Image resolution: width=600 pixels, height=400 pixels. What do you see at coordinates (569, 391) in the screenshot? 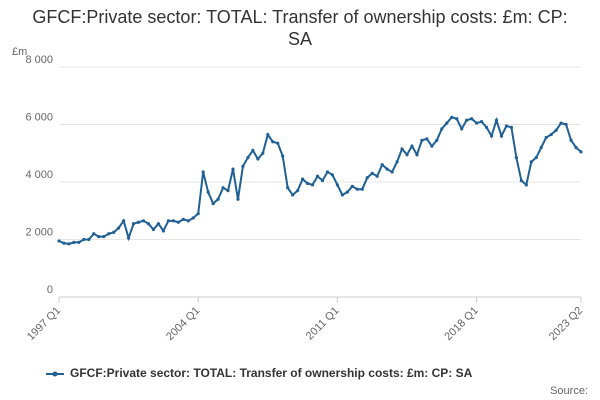
I see `source: Source:` at bounding box center [569, 391].